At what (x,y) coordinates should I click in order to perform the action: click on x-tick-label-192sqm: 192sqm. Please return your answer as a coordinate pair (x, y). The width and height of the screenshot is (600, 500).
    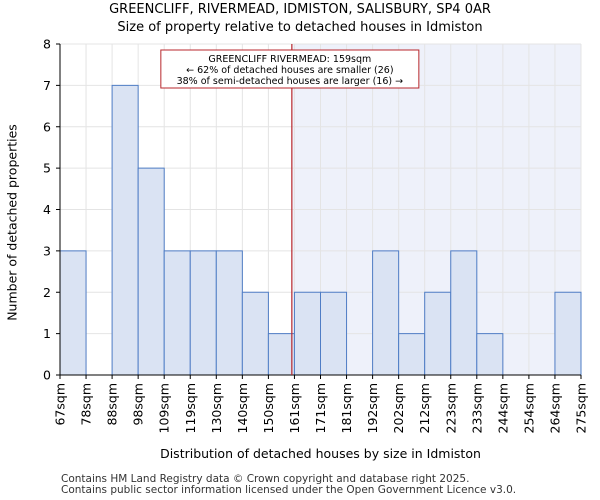
    Looking at the image, I should click on (372, 408).